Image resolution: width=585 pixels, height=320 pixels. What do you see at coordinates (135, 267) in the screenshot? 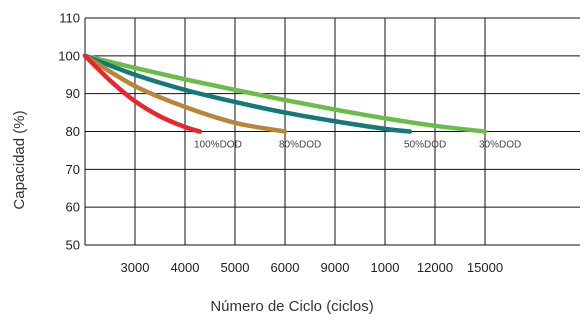
I see `x-tick-label: 3000` at bounding box center [135, 267].